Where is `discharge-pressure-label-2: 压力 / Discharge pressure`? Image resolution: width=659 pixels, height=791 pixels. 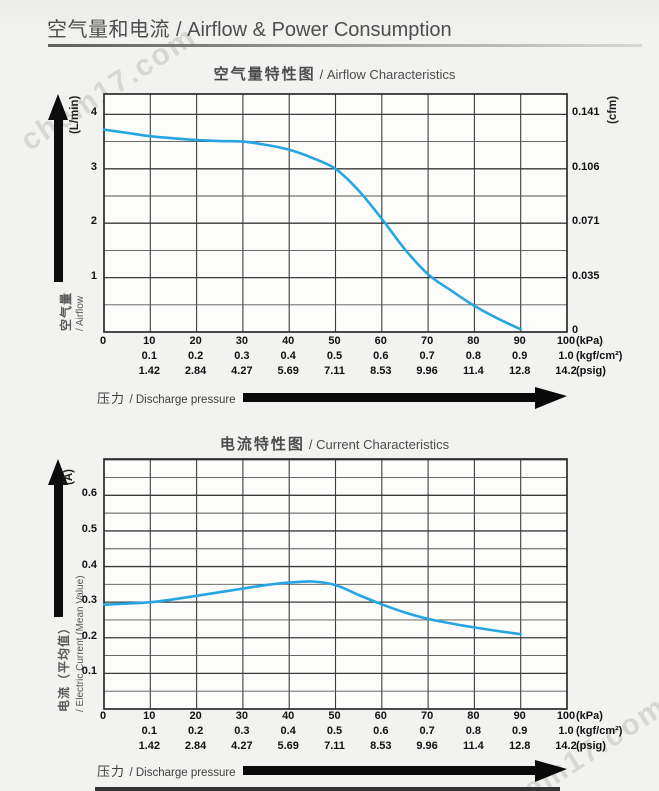 discharge-pressure-label-2: 压力 / Discharge pressure is located at coordinates (166, 771).